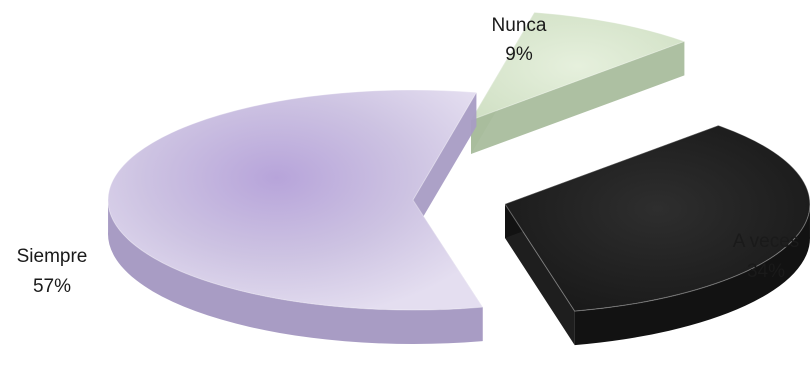  Describe the element at coordinates (766, 271) in the screenshot. I see `slice-value-aveces: 34%` at that location.